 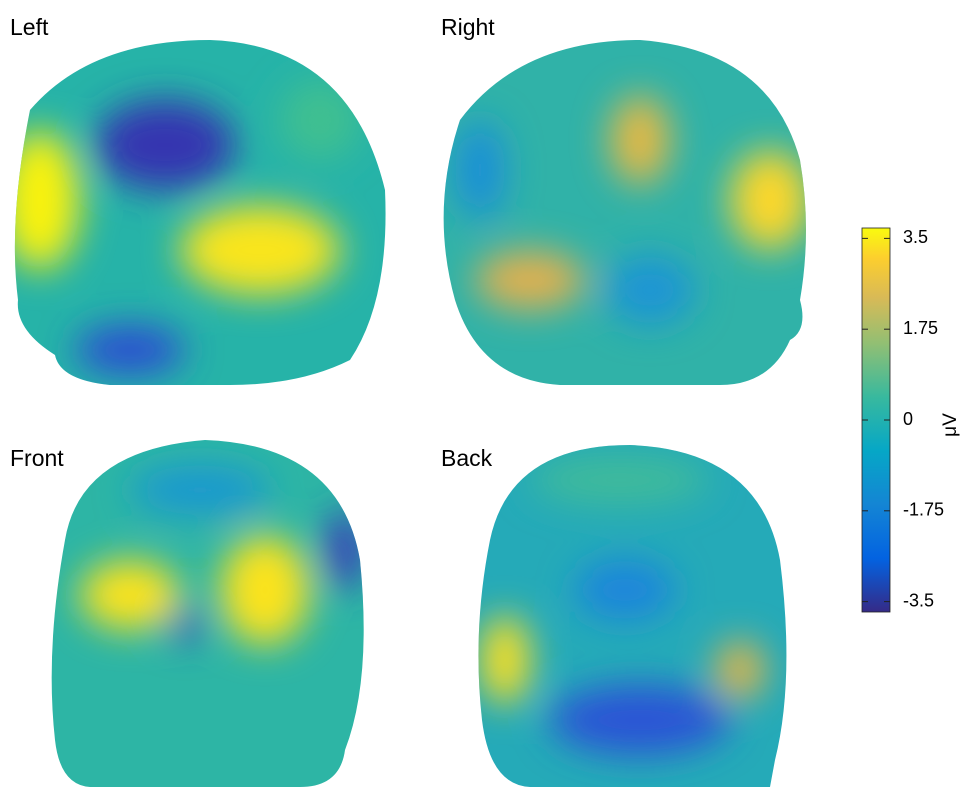 What do you see at coordinates (908, 419) in the screenshot?
I see `tick-label: 0` at bounding box center [908, 419].